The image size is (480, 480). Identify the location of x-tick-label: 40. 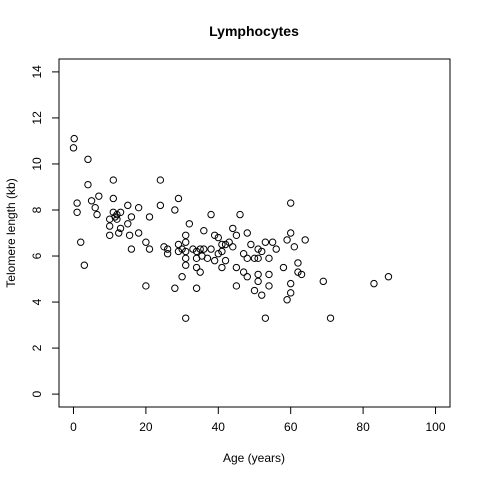
(219, 427).